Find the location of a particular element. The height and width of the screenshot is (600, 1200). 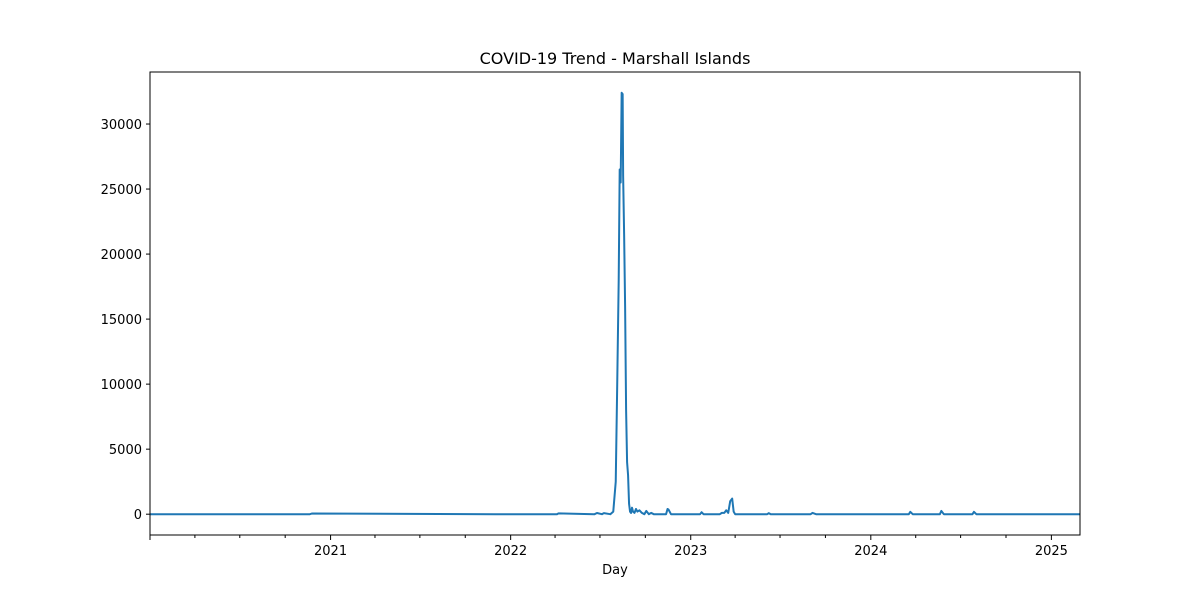

x-tick-label: 2021 is located at coordinates (330, 551).